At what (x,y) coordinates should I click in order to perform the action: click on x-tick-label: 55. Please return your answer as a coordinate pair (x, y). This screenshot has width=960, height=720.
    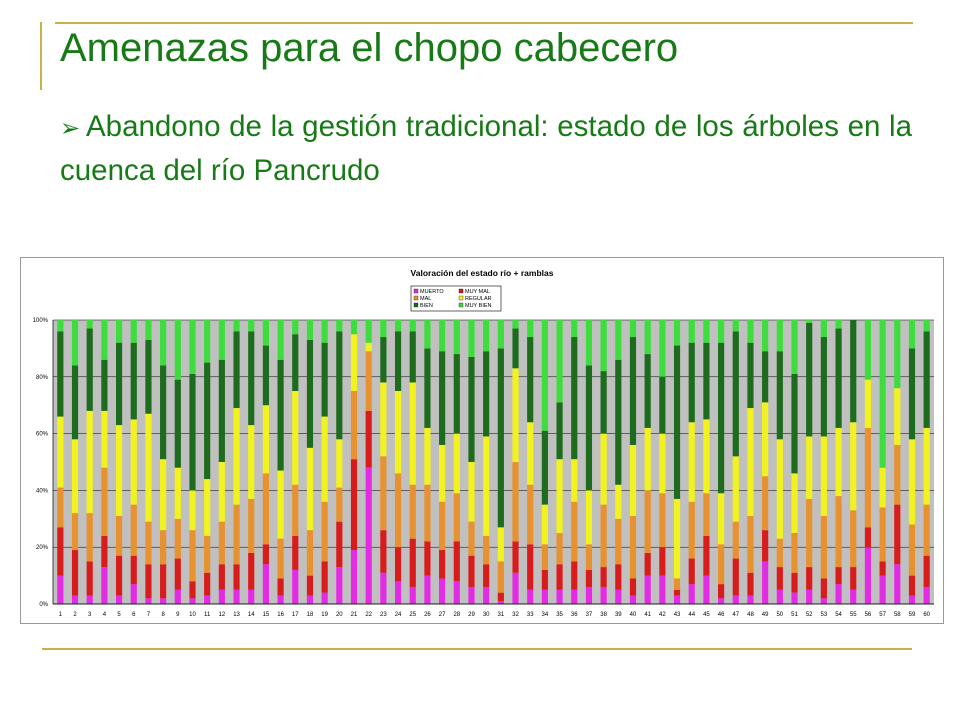
    Looking at the image, I should click on (853, 615).